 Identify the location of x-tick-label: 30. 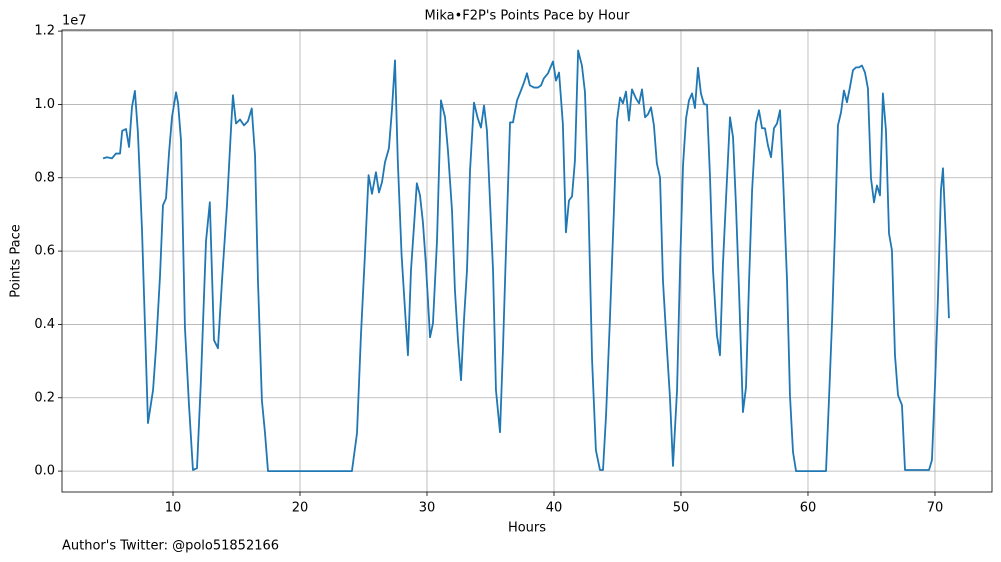
(427, 508).